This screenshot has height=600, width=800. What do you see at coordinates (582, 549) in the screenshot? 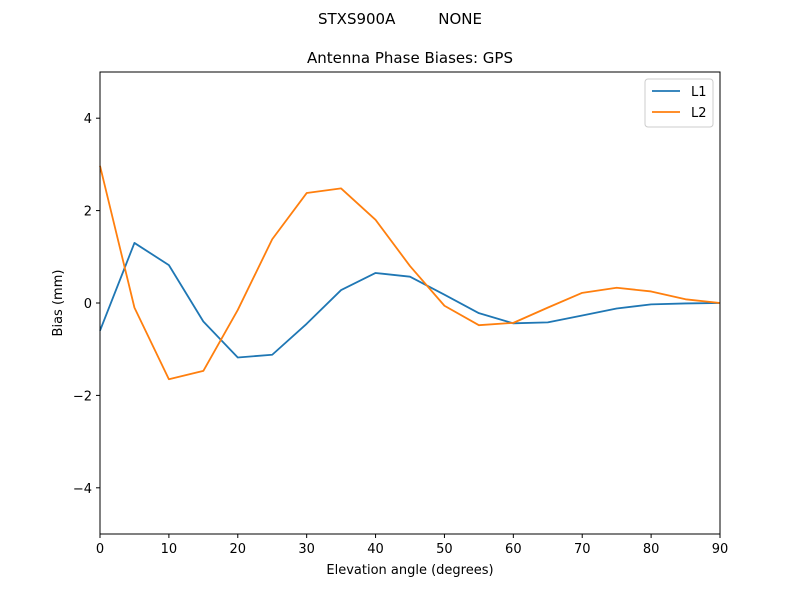
I see `x-tick-label: 70` at bounding box center [582, 549].